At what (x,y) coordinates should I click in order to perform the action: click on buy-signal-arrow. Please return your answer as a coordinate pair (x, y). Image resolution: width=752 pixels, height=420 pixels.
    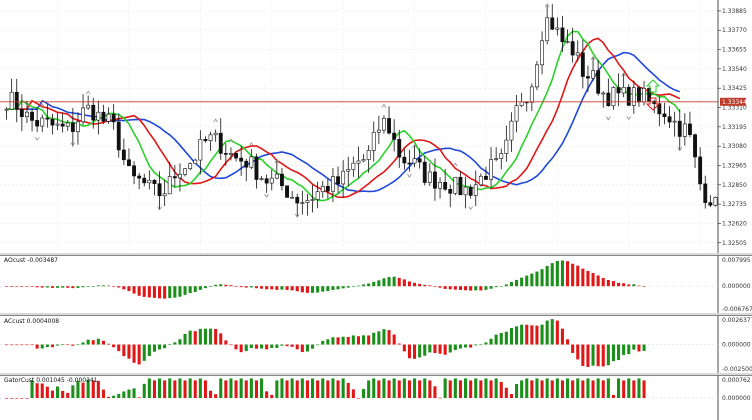
    Looking at the image, I should click on (653, 86).